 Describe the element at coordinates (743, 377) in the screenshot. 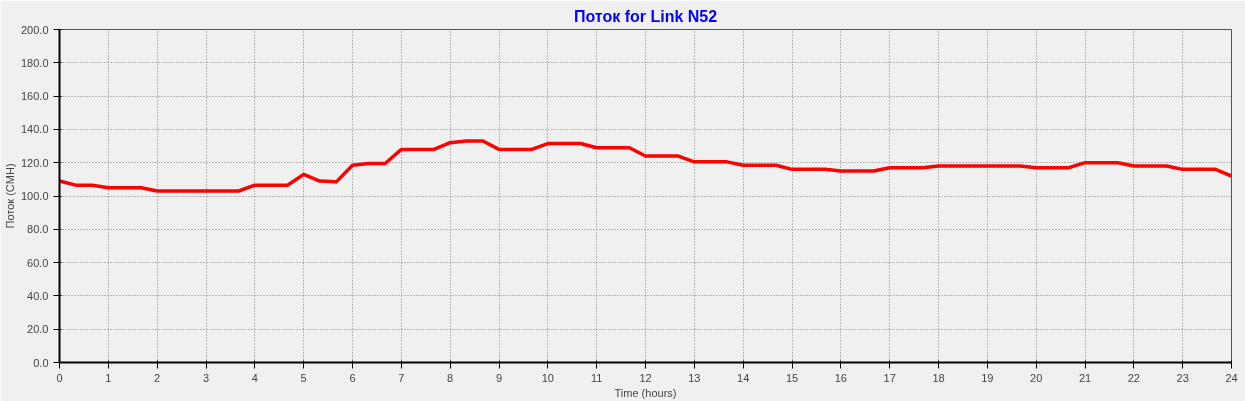

I see `x-tick-label: 14` at that location.